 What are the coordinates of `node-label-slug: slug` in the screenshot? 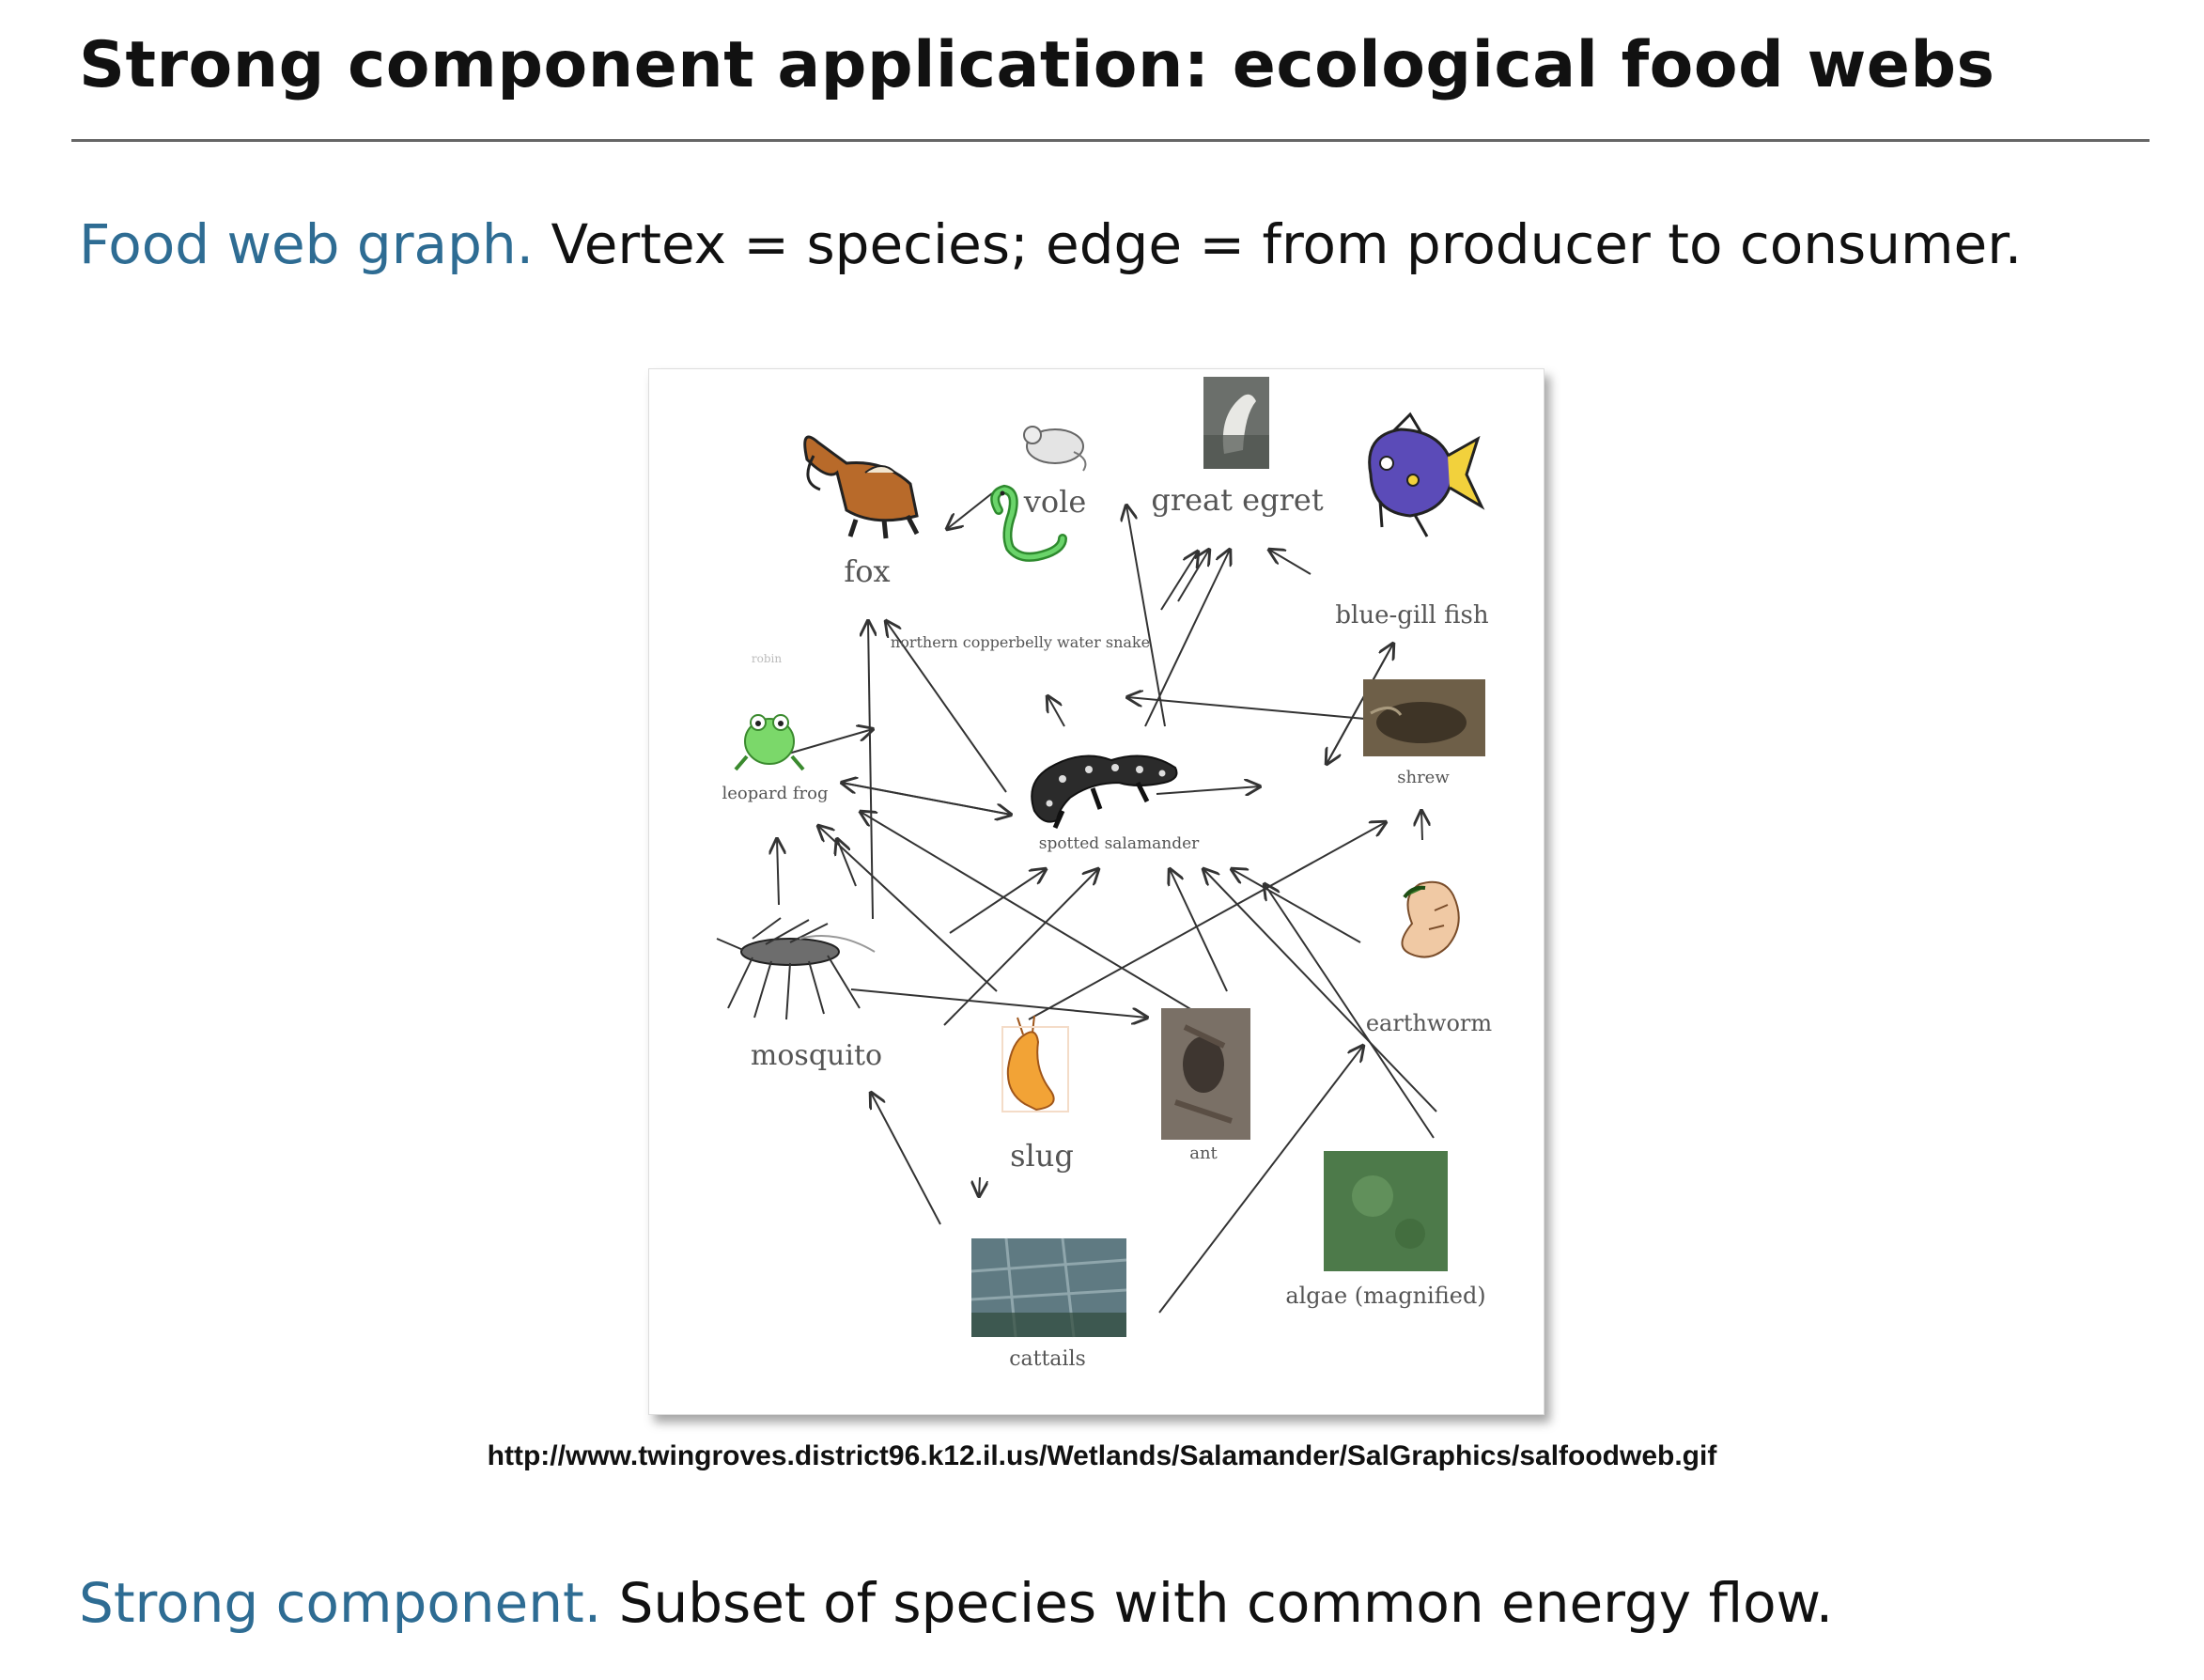 It's located at (1042, 1156).